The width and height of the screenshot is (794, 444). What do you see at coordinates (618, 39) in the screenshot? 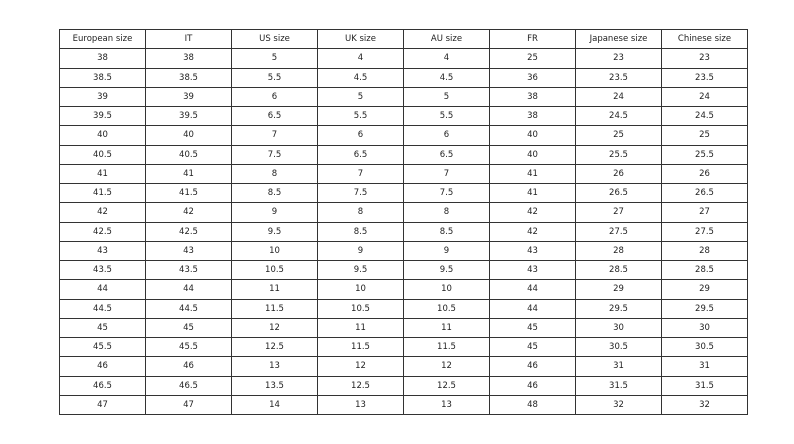
I see `column-header: Japanese size` at bounding box center [618, 39].